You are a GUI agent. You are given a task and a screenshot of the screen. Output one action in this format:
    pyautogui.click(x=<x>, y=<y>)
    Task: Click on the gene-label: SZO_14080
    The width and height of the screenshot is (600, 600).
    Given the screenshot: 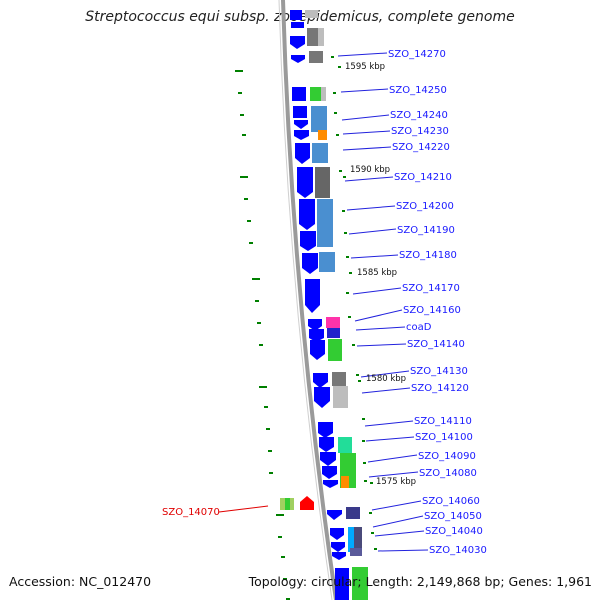 What is the action you would take?
    pyautogui.click(x=448, y=473)
    